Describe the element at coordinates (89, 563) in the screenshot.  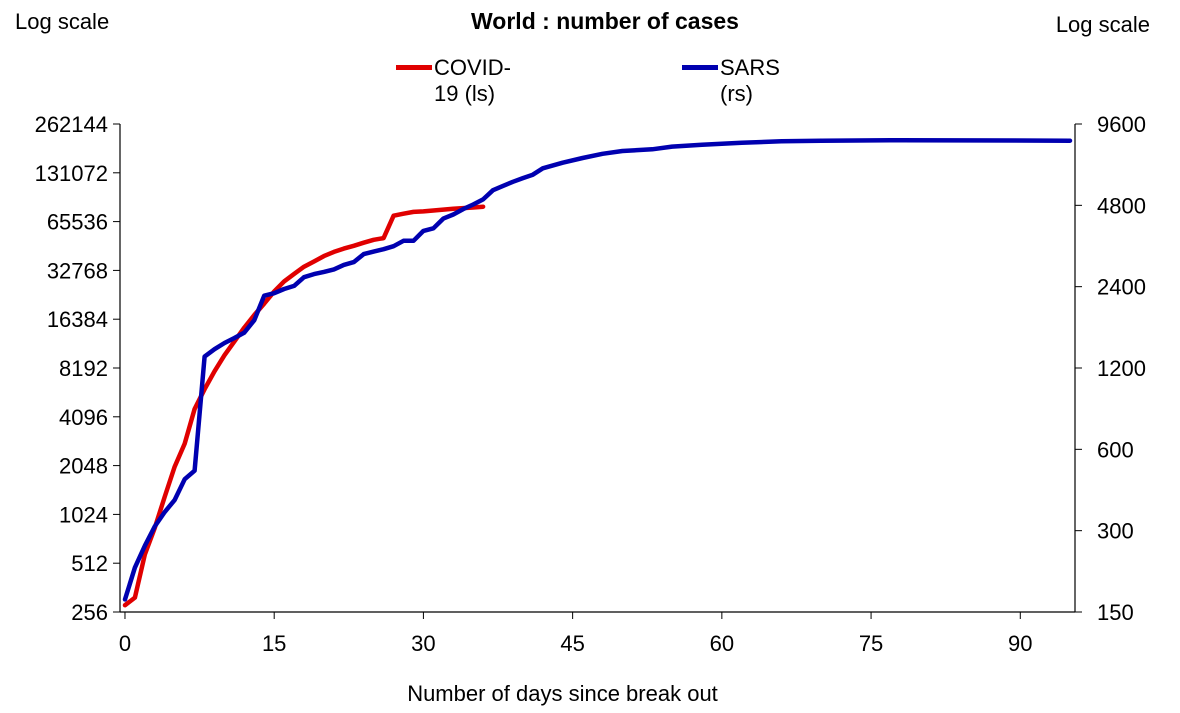
I see `left-tick-label: 512` at that location.